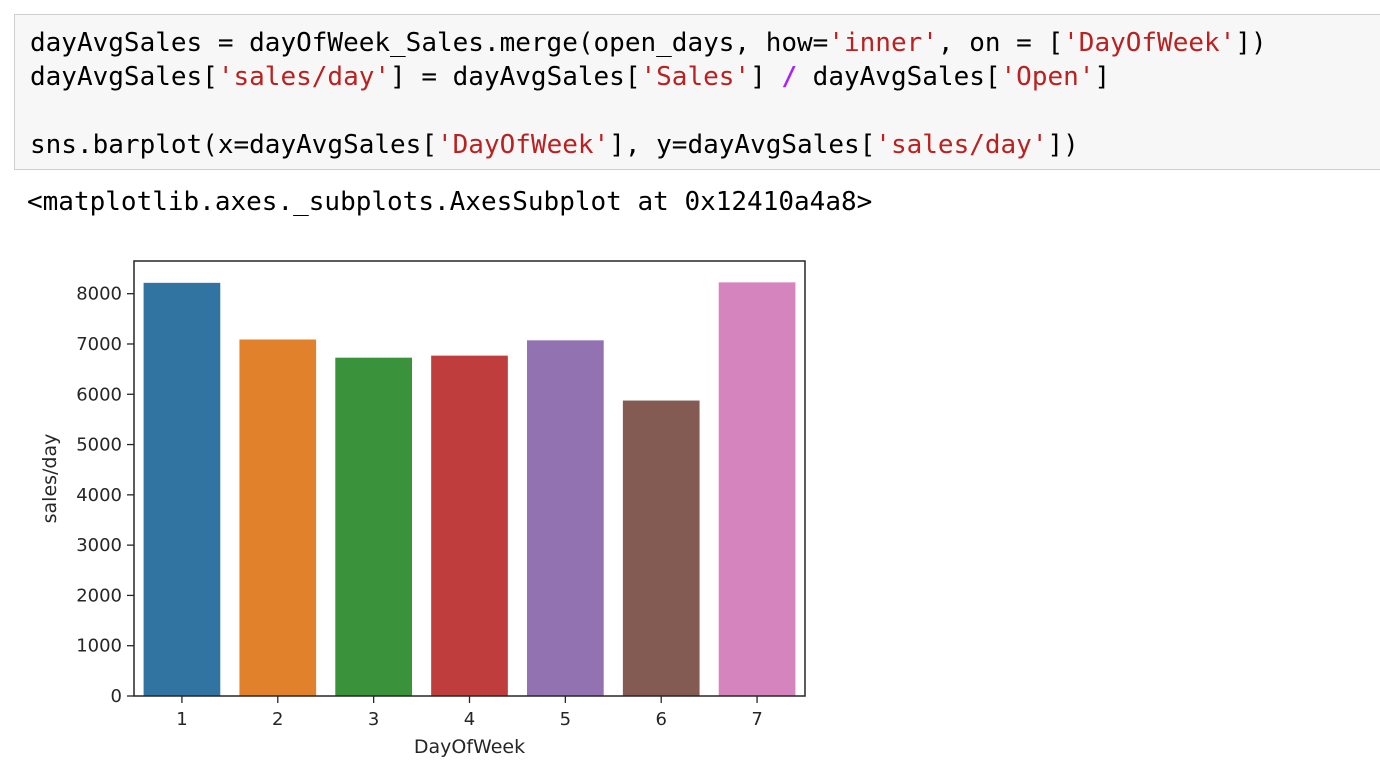 The width and height of the screenshot is (1380, 778). What do you see at coordinates (233, 145) in the screenshot?
I see `code-token: sns.barplot(x=dayAvgSales[` at bounding box center [233, 145].